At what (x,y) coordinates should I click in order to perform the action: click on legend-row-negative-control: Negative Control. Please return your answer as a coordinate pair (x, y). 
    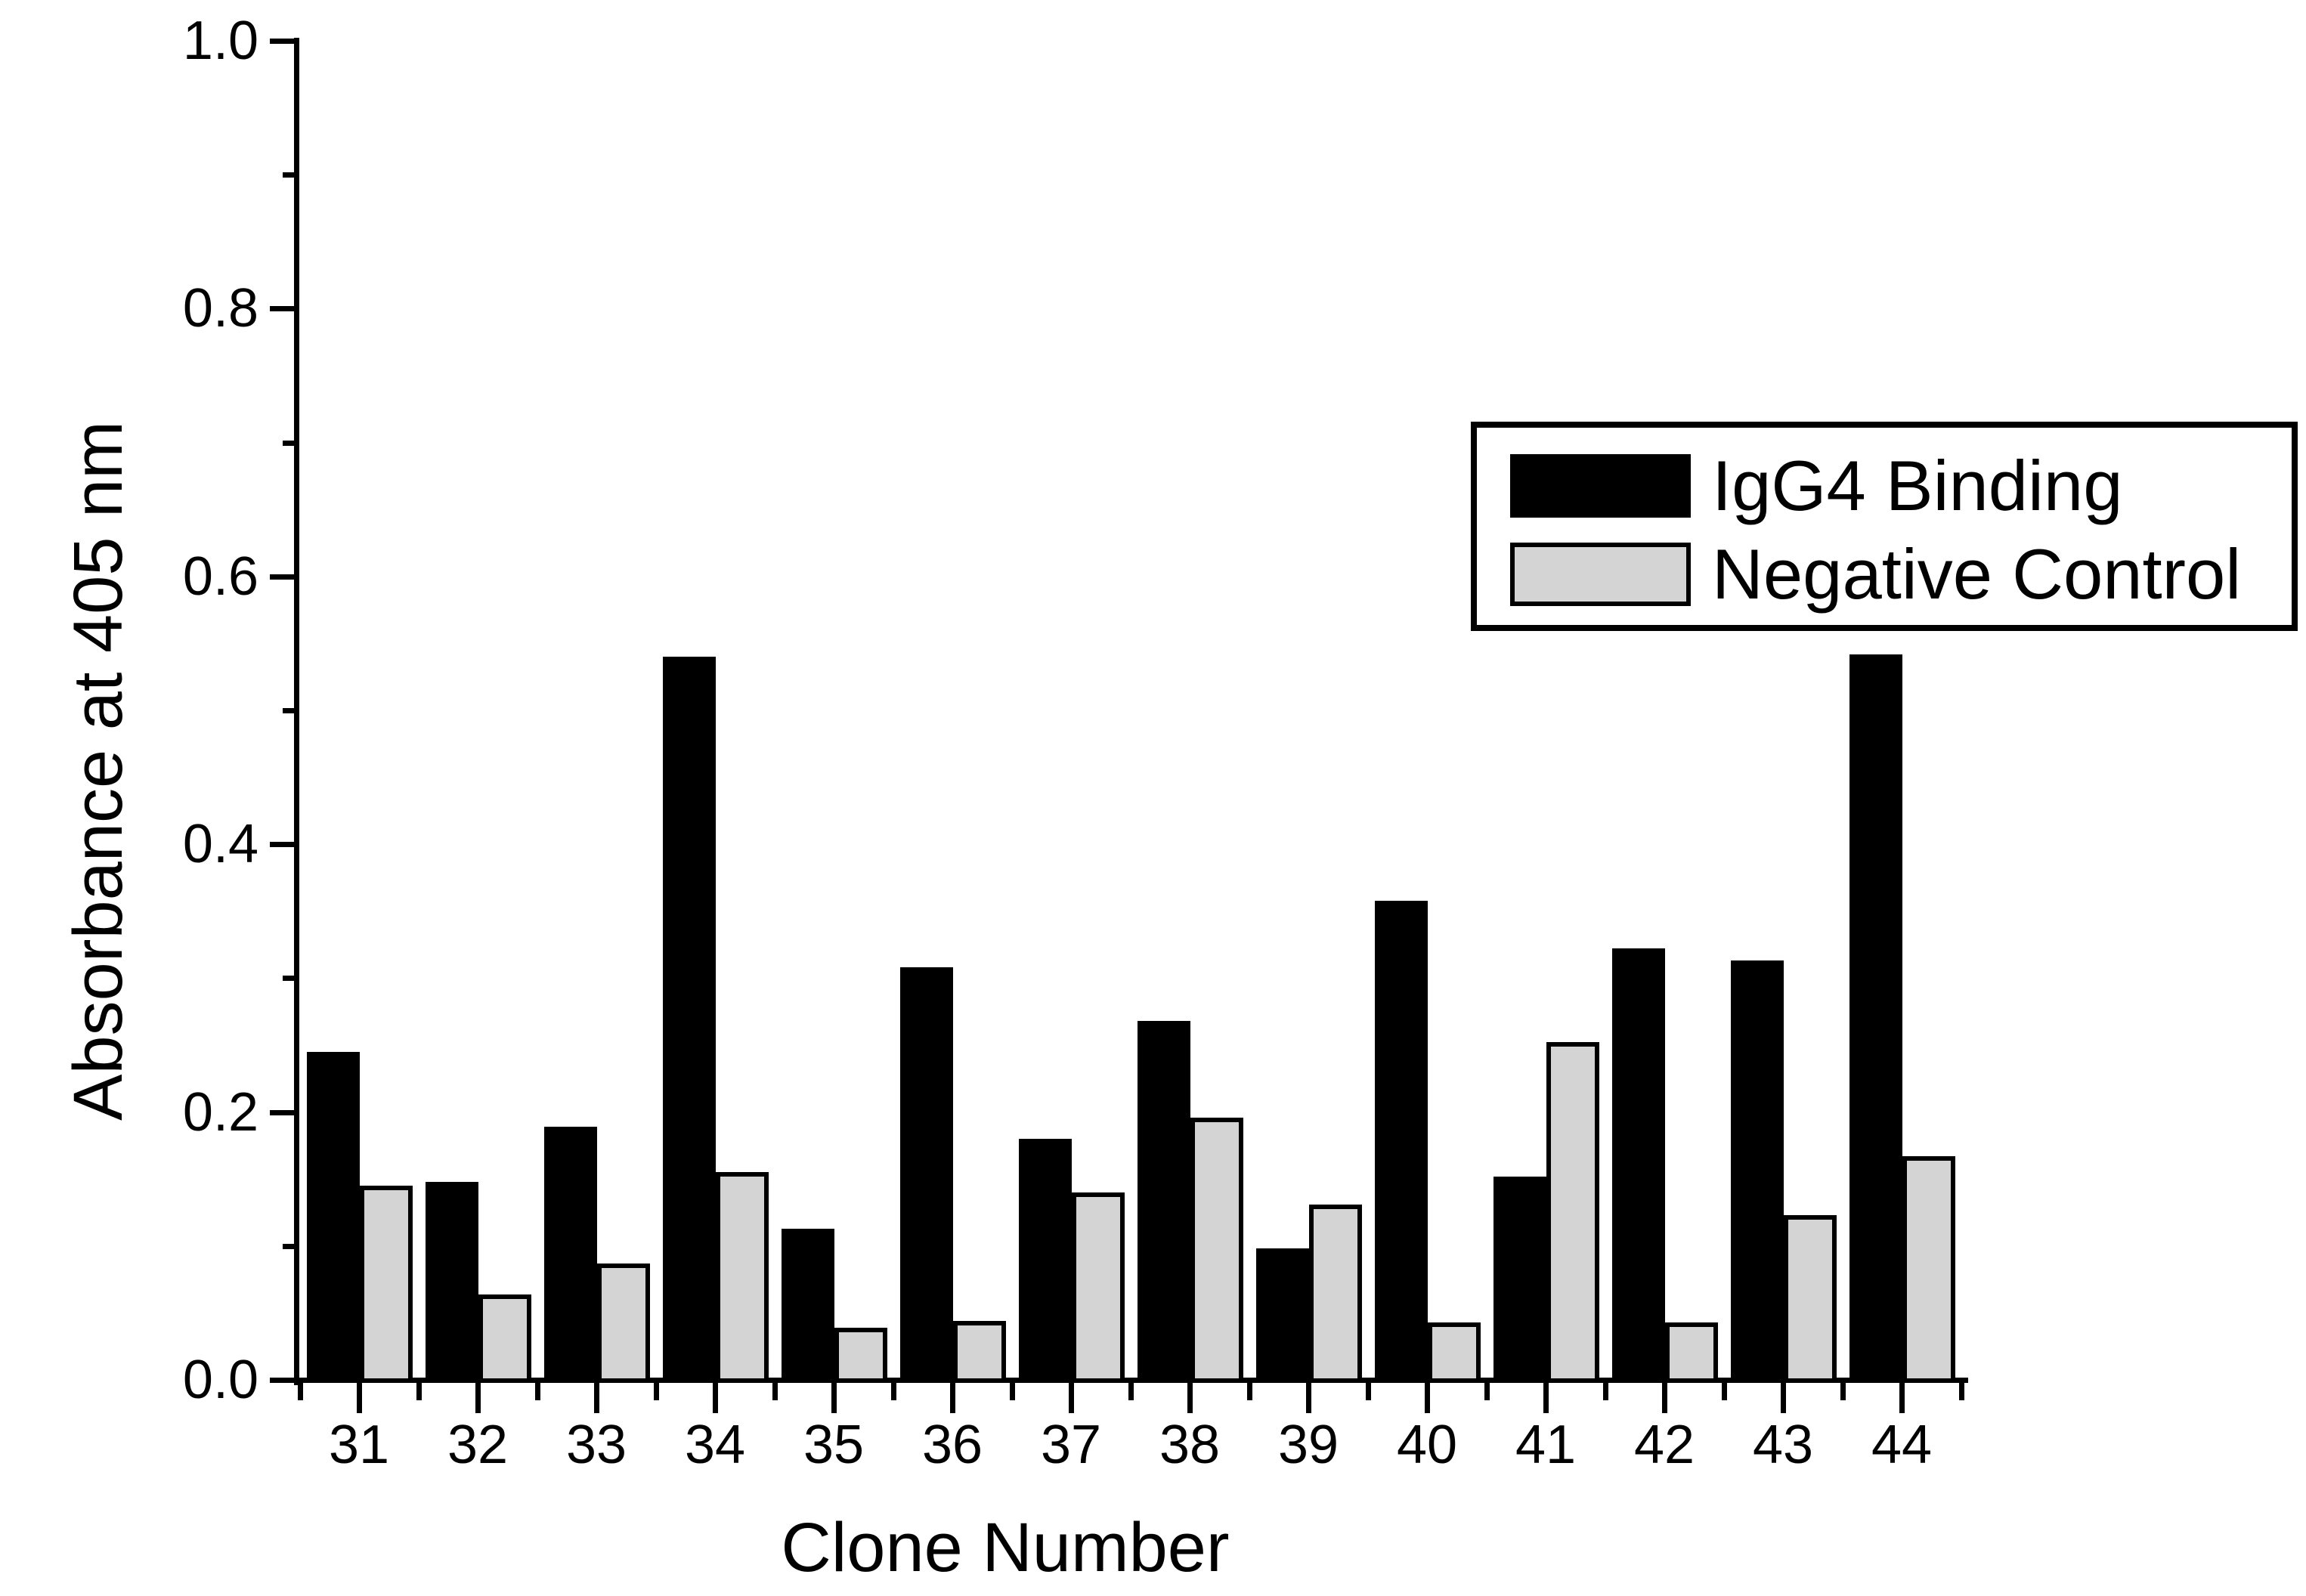
    Looking at the image, I should click on (1884, 574).